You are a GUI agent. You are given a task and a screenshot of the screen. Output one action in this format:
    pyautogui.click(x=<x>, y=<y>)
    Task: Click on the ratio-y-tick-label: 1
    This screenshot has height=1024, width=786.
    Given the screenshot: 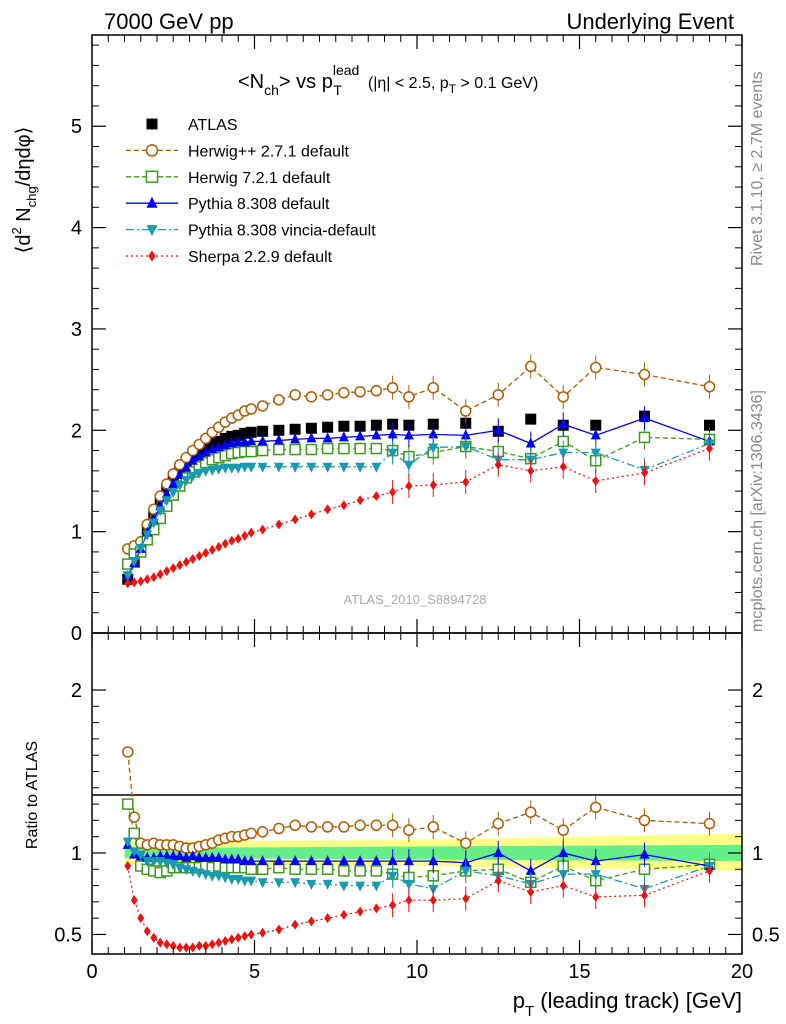 What is the action you would take?
    pyautogui.click(x=757, y=854)
    